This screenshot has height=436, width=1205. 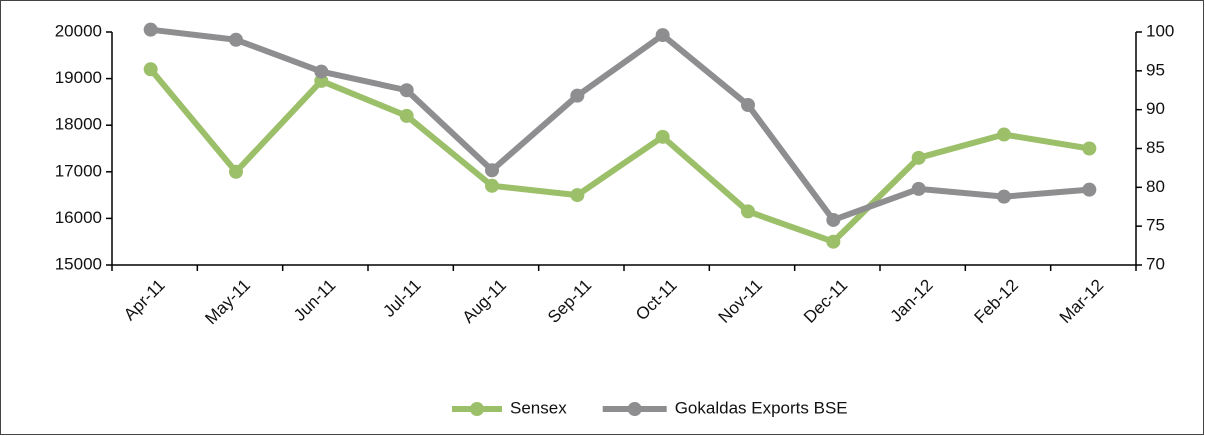 I want to click on y2-tick-label: 90, so click(x=1155, y=108).